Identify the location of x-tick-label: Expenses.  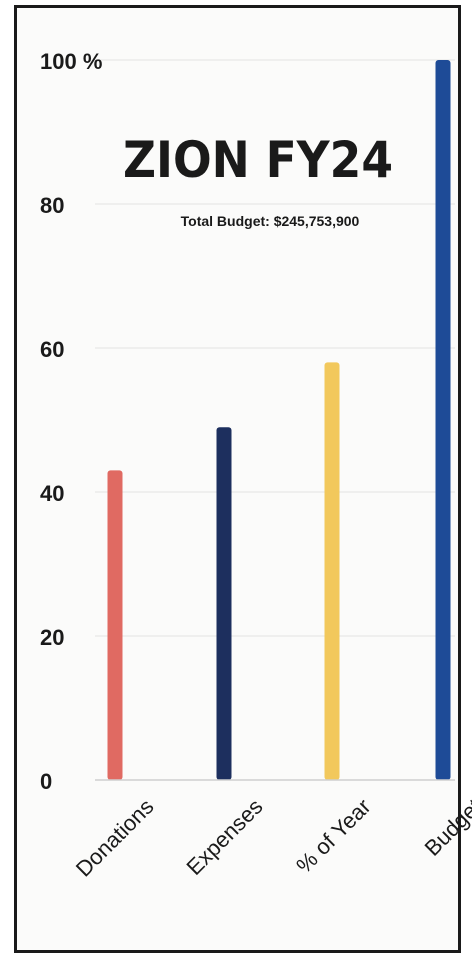
(225, 837).